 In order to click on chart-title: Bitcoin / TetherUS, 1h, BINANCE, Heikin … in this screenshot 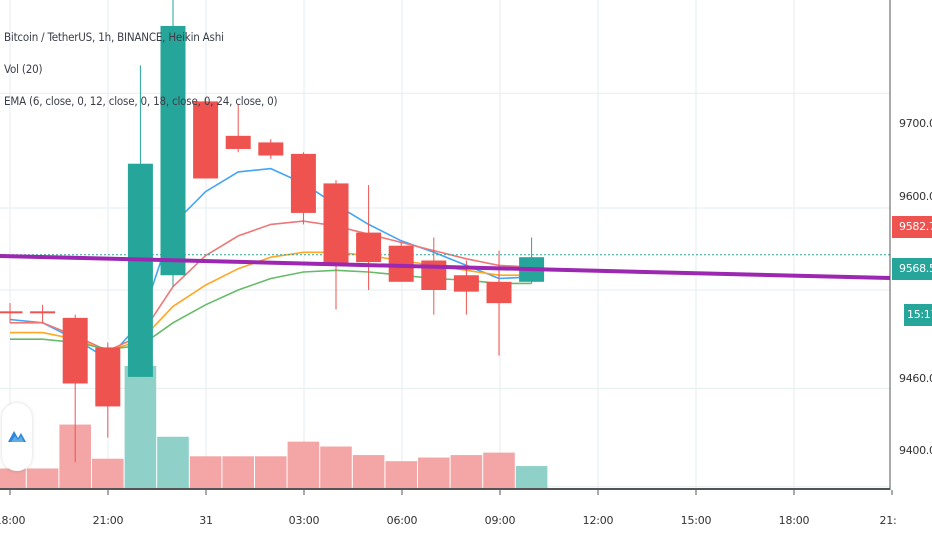, I will do `click(114, 37)`.